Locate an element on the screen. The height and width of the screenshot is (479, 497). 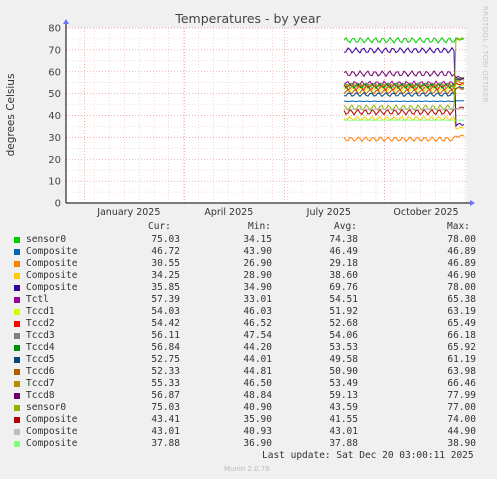
legend-row: Tccd2 54.42 46.52 52.68 65.49 is located at coordinates (248, 324).